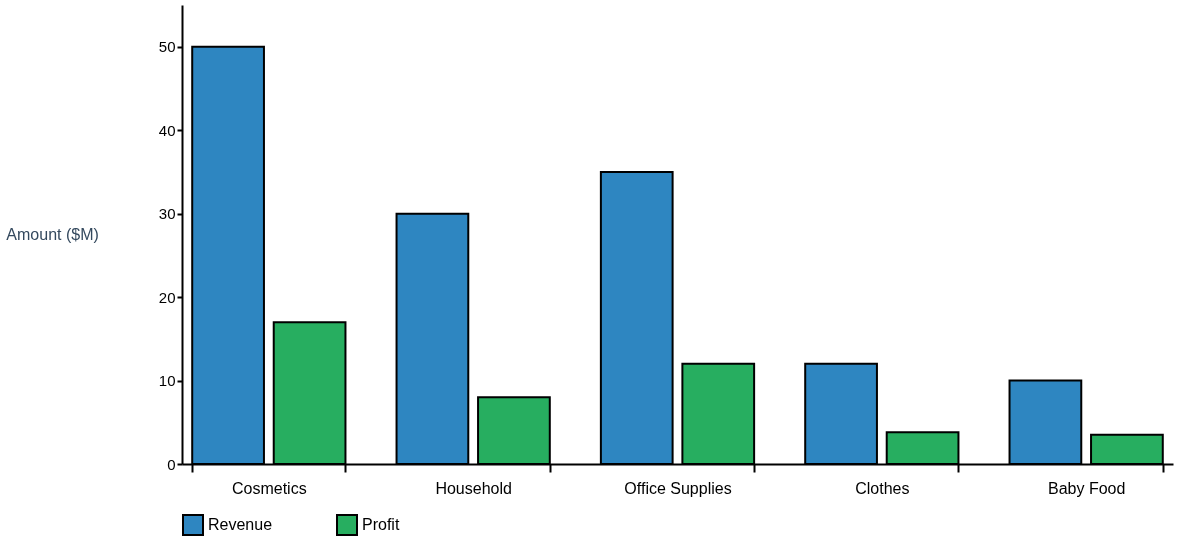  What do you see at coordinates (167, 381) in the screenshot?
I see `y-tick-label: 10` at bounding box center [167, 381].